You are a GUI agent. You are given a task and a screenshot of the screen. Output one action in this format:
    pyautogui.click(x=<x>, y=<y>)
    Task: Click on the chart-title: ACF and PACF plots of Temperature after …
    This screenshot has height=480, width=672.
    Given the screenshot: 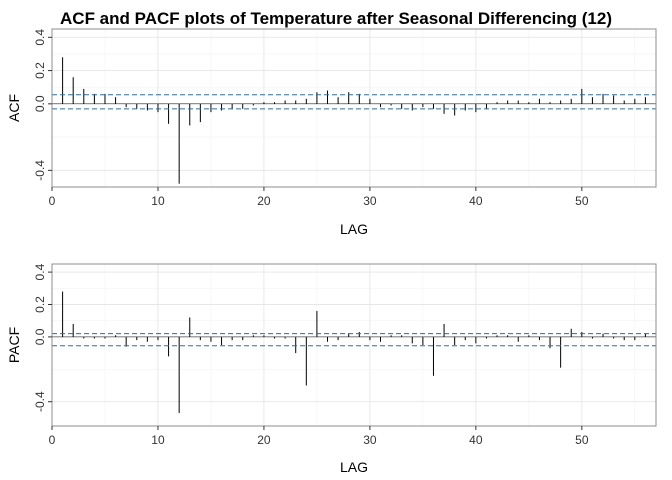 What is the action you would take?
    pyautogui.click(x=336, y=18)
    